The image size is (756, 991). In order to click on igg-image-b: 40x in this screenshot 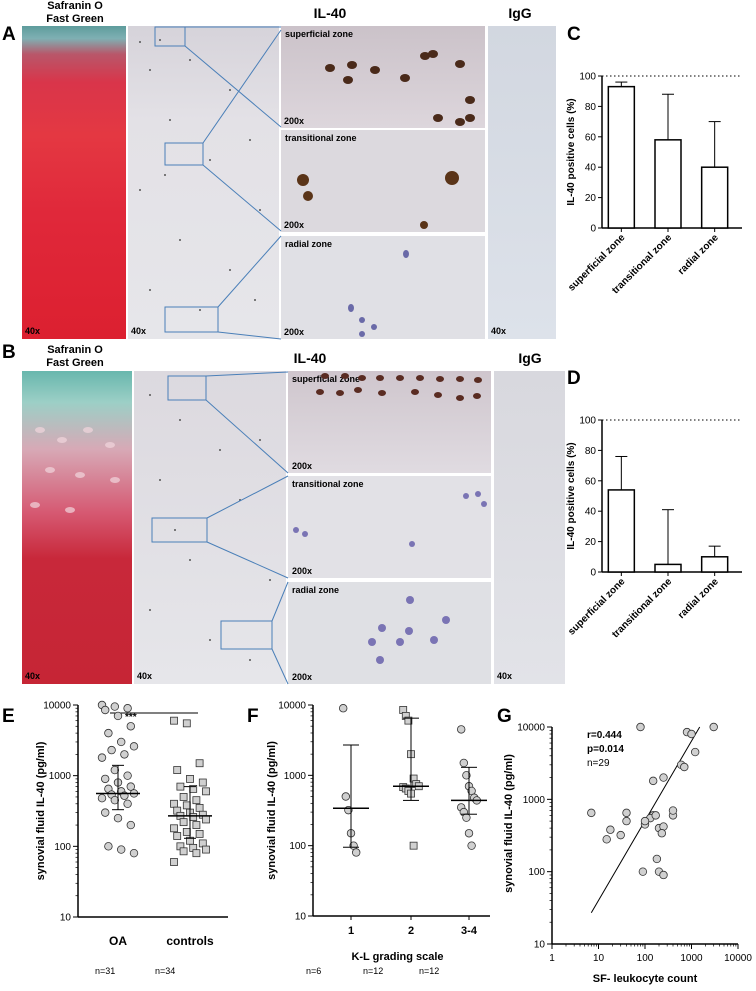, I will do `click(529, 527)`.